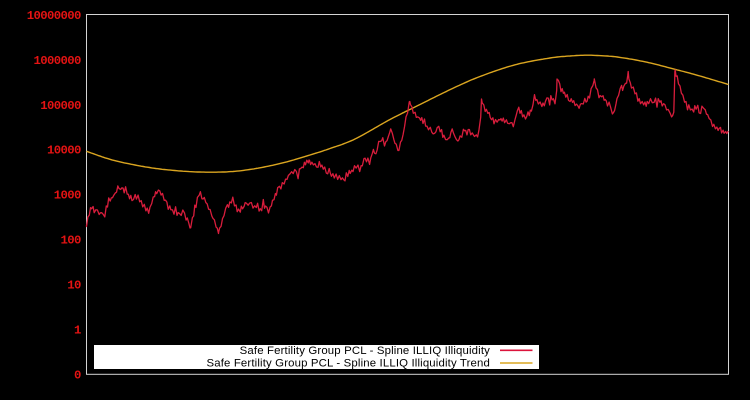 The width and height of the screenshot is (750, 400). Describe the element at coordinates (77, 331) in the screenshot. I see `svg-text: 1` at that location.